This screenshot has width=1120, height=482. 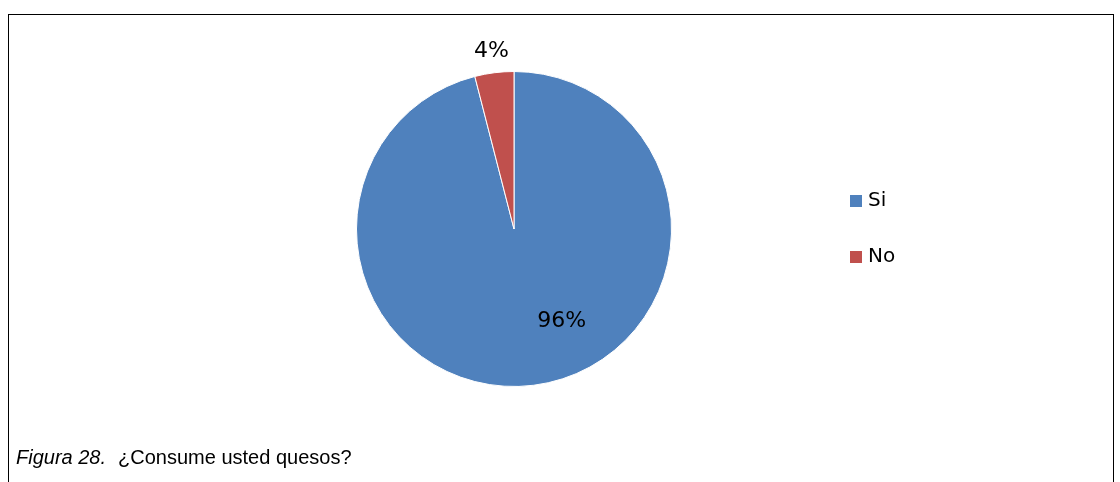 What do you see at coordinates (882, 255) in the screenshot?
I see `legend-label: No` at bounding box center [882, 255].